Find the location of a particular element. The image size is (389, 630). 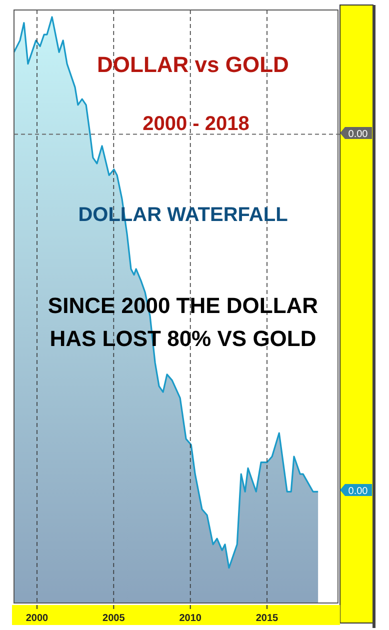

text: 2000 - 2018 is located at coordinates (196, 124).